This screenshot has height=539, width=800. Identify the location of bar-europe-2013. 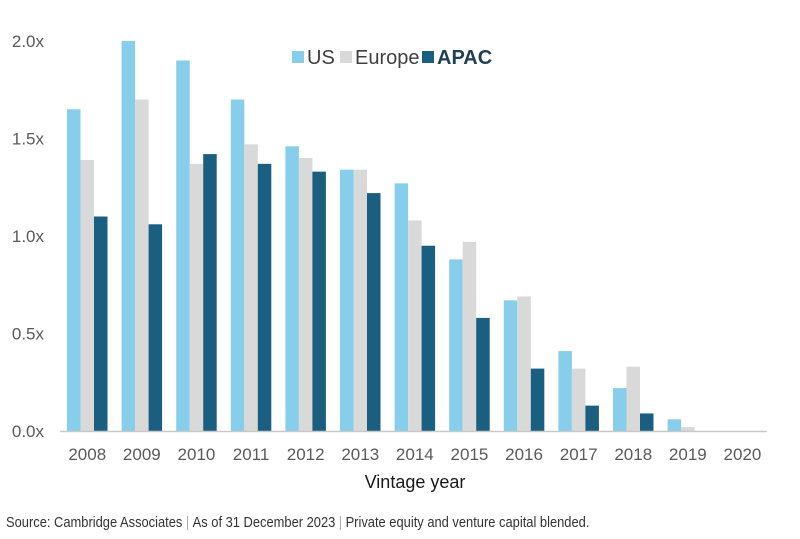
(360, 300).